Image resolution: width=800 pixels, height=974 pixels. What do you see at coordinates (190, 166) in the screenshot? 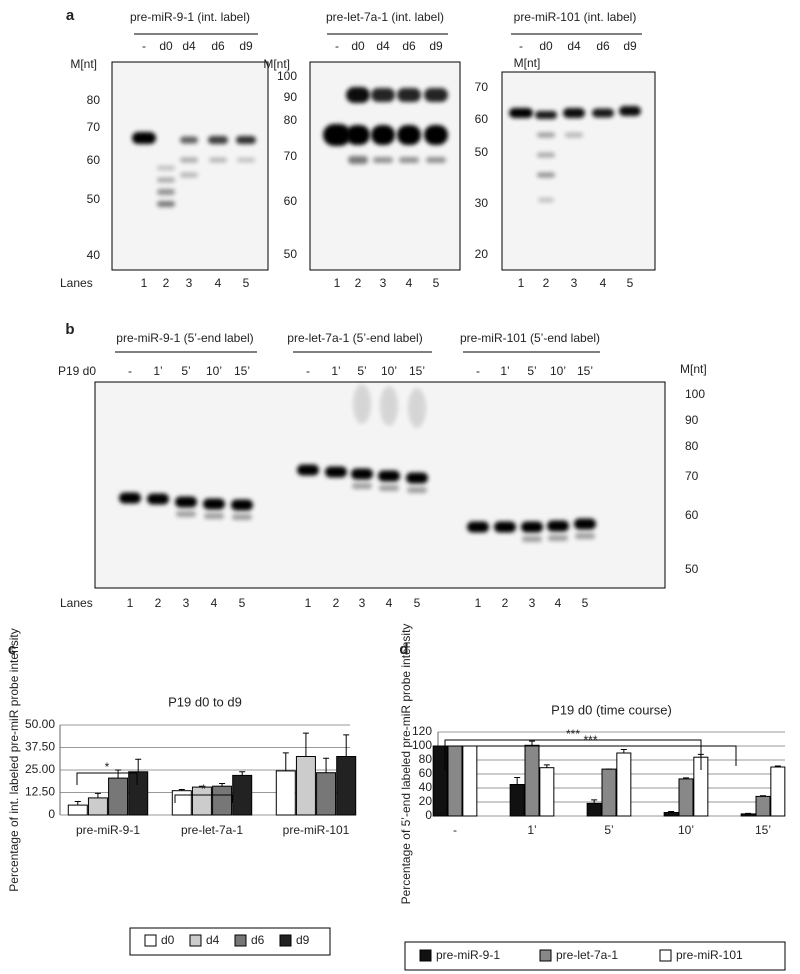
I see `gel` at bounding box center [190, 166].